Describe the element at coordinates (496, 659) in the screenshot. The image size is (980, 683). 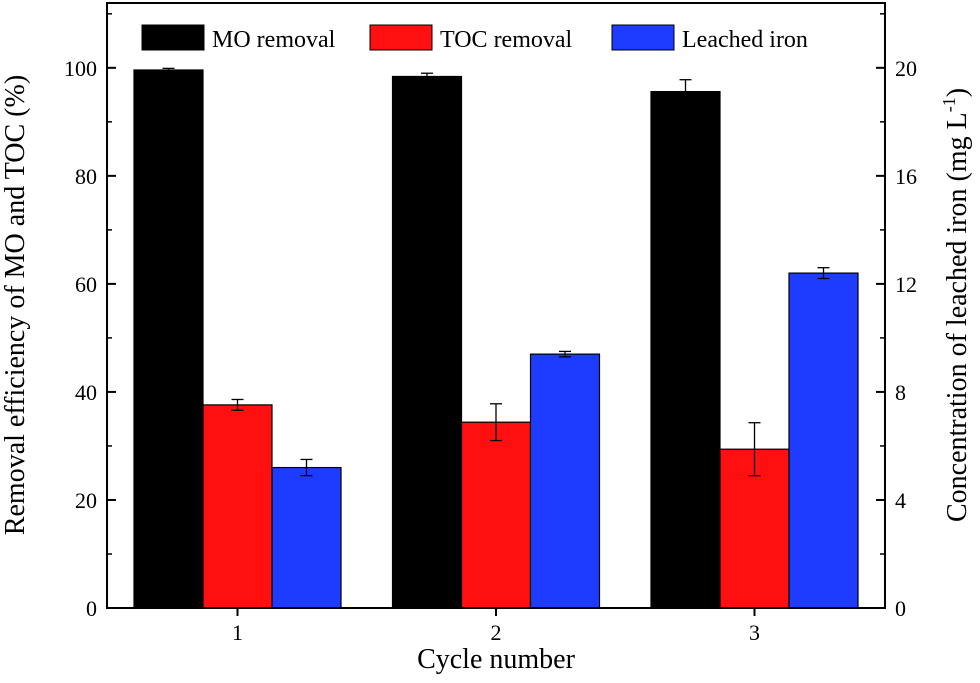
I see `x-axis-title: Cycle number` at that location.